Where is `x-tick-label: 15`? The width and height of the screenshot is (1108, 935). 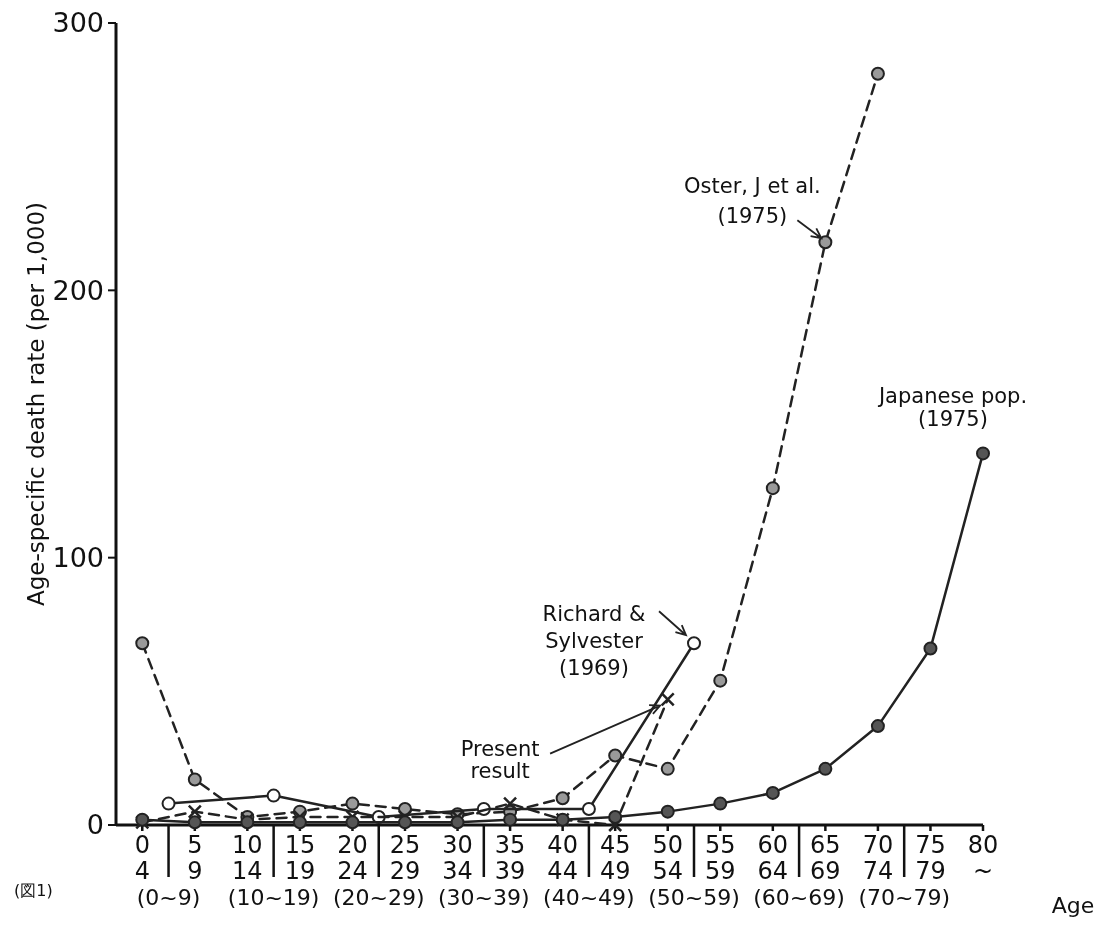 x-tick-label: 15 is located at coordinates (300, 845).